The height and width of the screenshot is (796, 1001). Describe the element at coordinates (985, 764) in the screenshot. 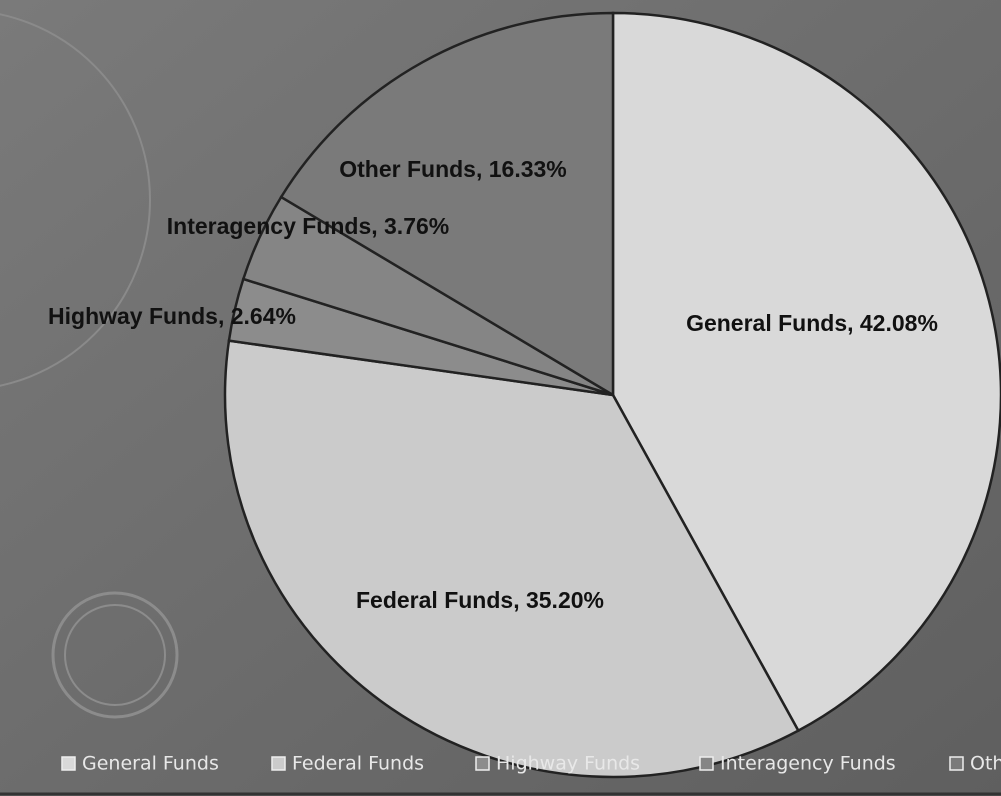

I see `legend-label: Other Funds` at that location.